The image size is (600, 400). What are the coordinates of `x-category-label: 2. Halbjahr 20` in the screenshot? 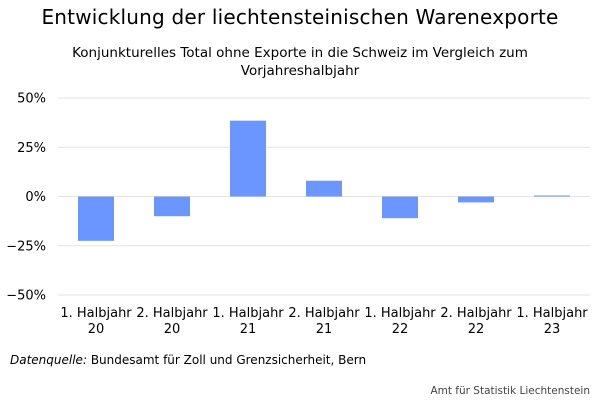 It's located at (172, 321).